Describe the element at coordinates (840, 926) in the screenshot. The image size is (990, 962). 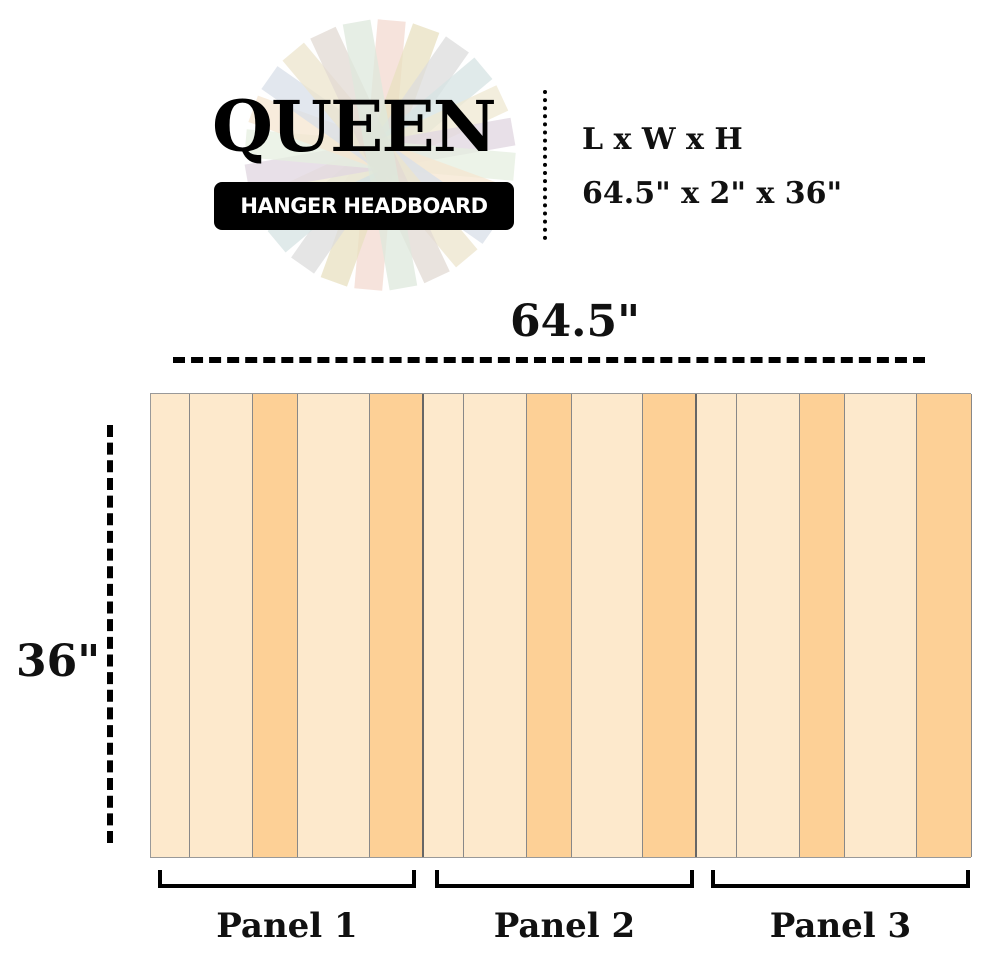
I see `panel-label: Panel 3` at that location.